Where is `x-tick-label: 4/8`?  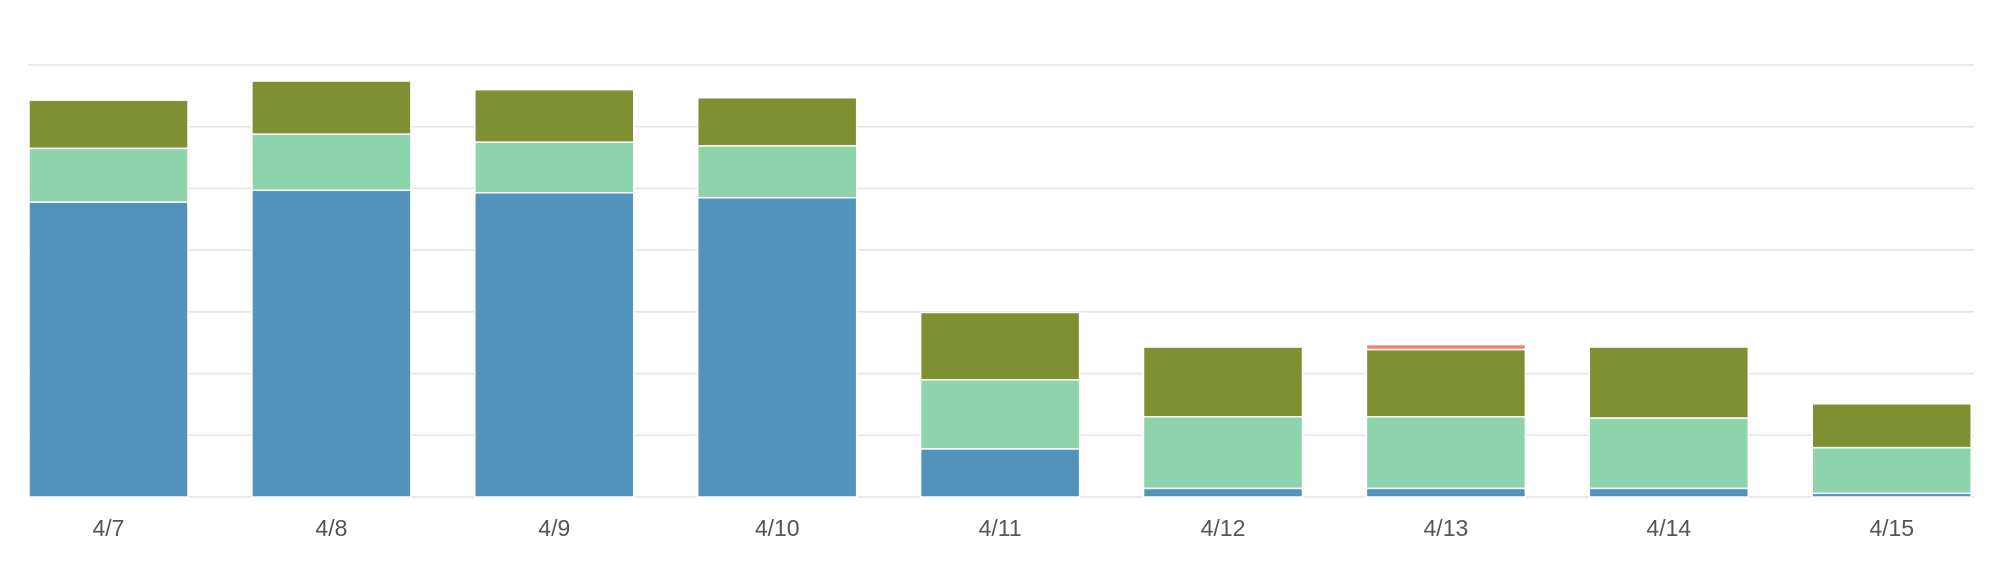 x-tick-label: 4/8 is located at coordinates (331, 528).